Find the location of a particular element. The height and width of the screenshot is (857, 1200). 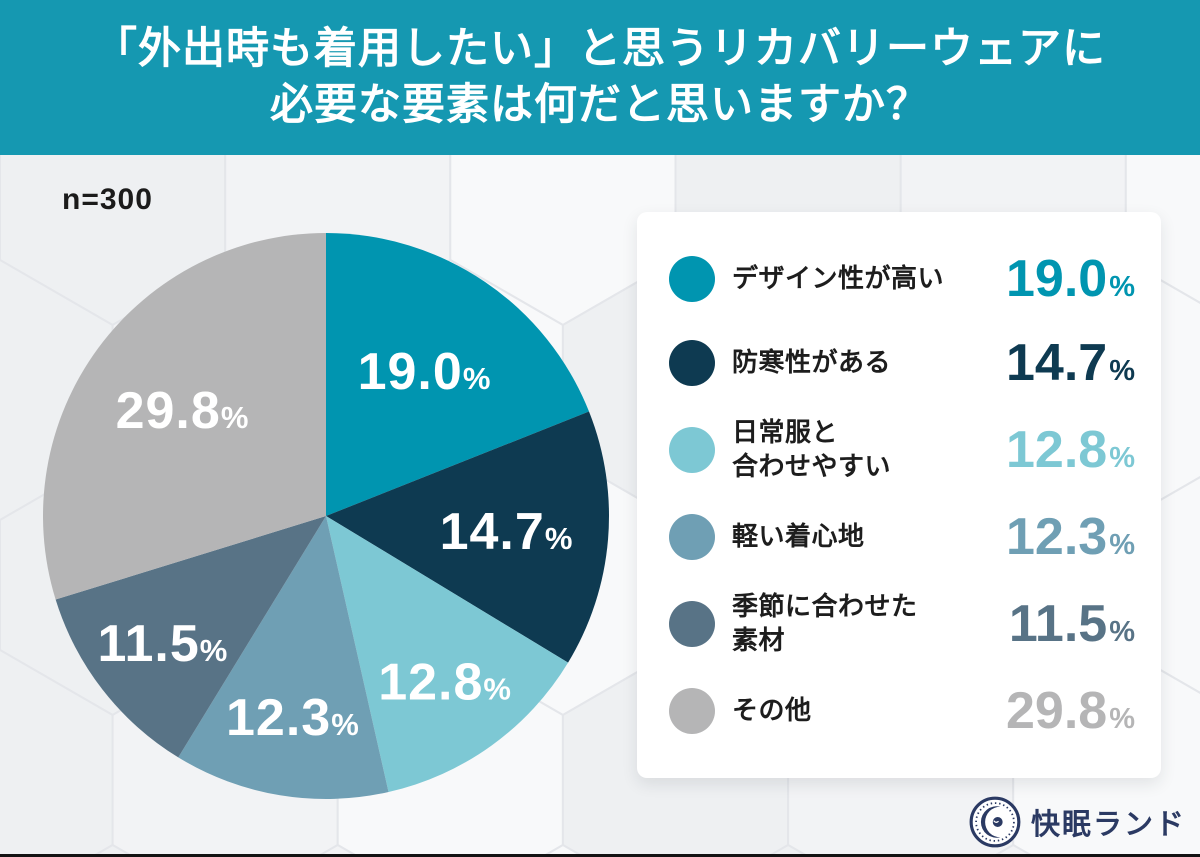

pie-slice-value-label: 29.8% is located at coordinates (183, 411).